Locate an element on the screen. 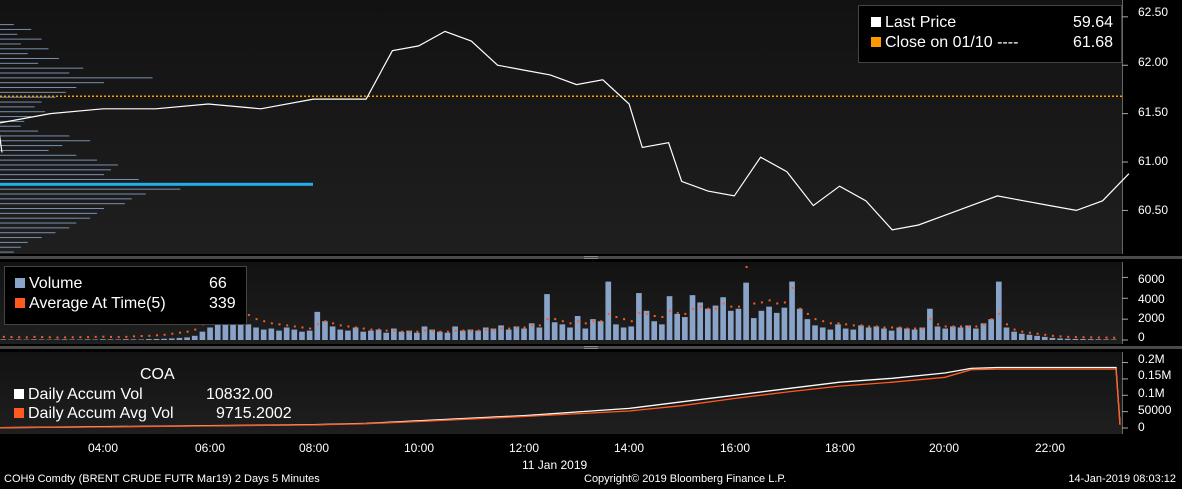 Image resolution: width=1182 pixels, height=489 pixels. avg-value: 339 is located at coordinates (222, 303).